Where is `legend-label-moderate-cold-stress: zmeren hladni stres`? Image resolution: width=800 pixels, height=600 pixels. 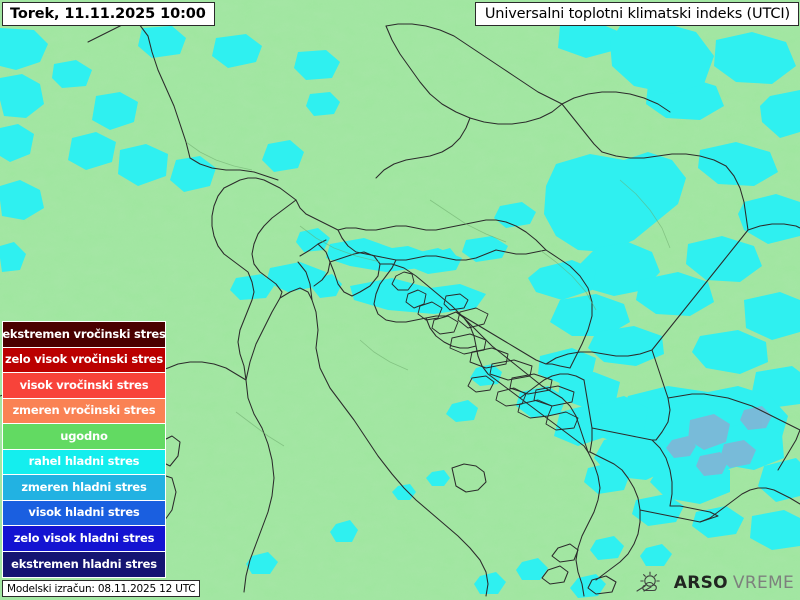 legend-label-moderate-cold-stress: zmeren hladni stres is located at coordinates (84, 486).